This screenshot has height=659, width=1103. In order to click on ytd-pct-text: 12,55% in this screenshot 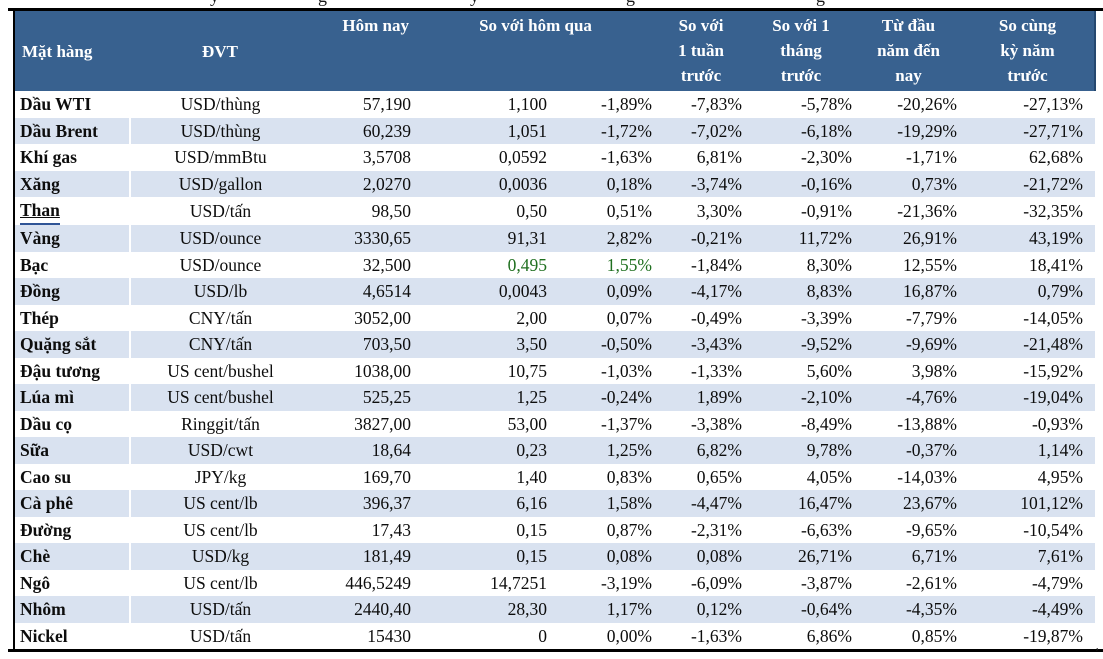, I will do `click(930, 264)`.